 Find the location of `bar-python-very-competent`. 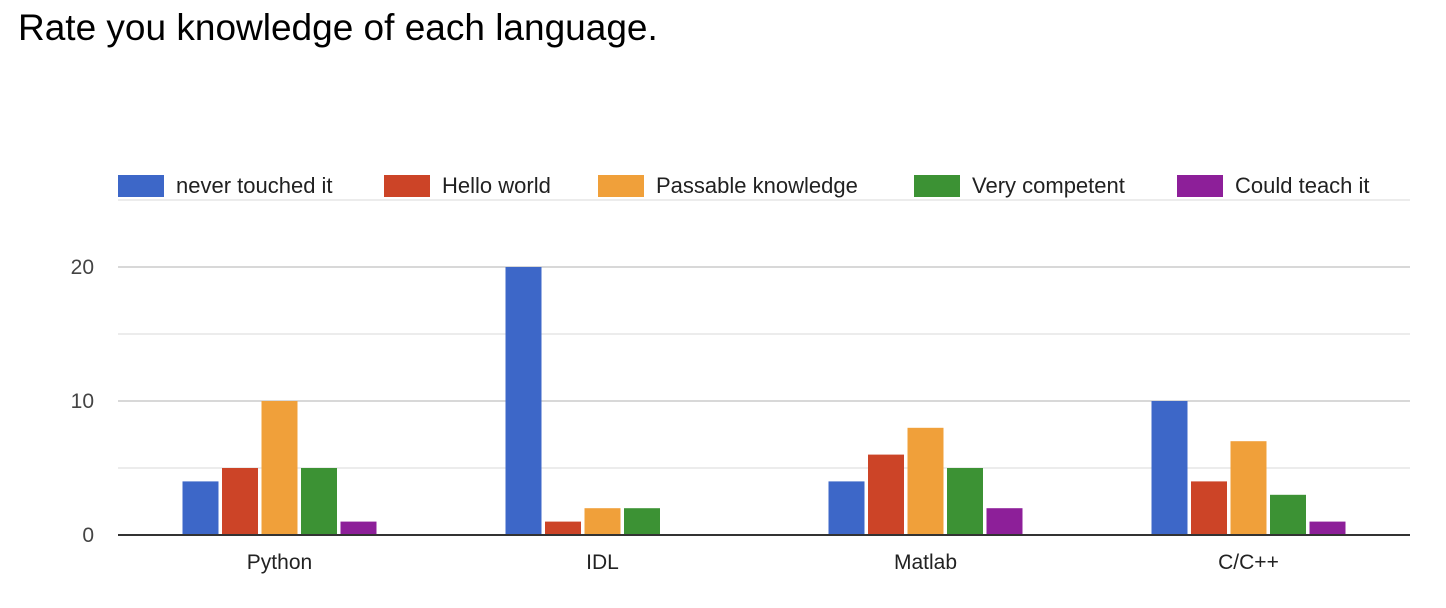

bar-python-very-competent is located at coordinates (319, 501).